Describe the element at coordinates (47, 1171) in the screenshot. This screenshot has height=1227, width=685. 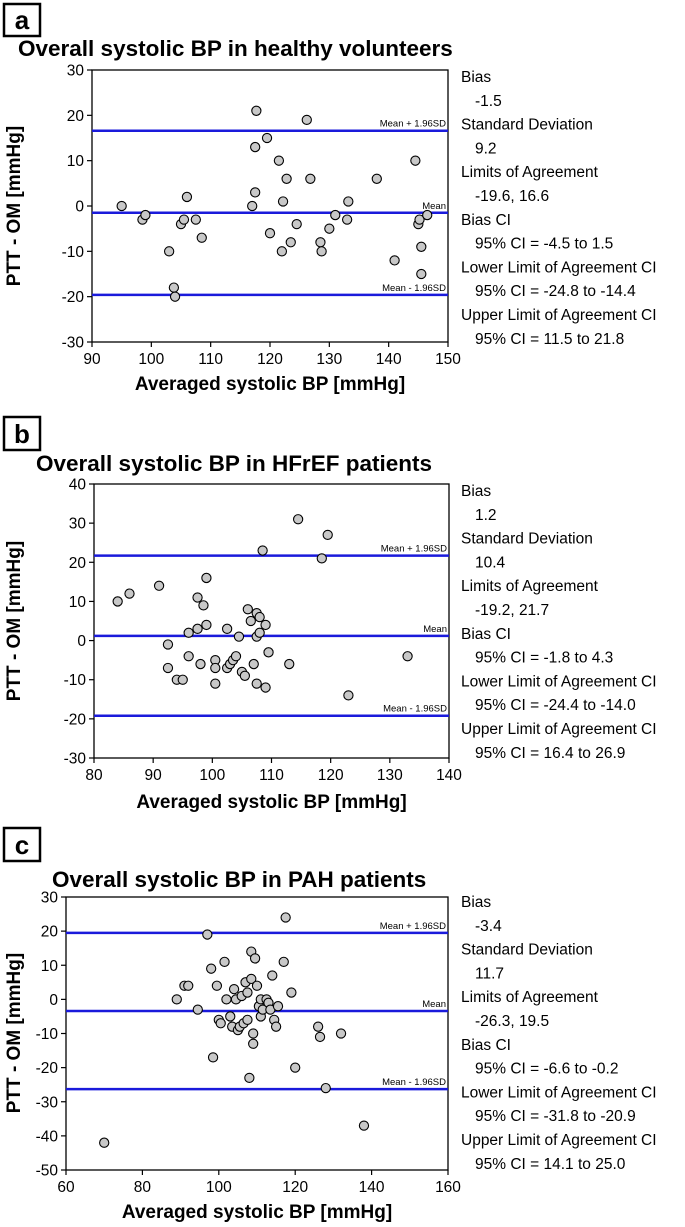
I see `y-tick-label: -50` at that location.